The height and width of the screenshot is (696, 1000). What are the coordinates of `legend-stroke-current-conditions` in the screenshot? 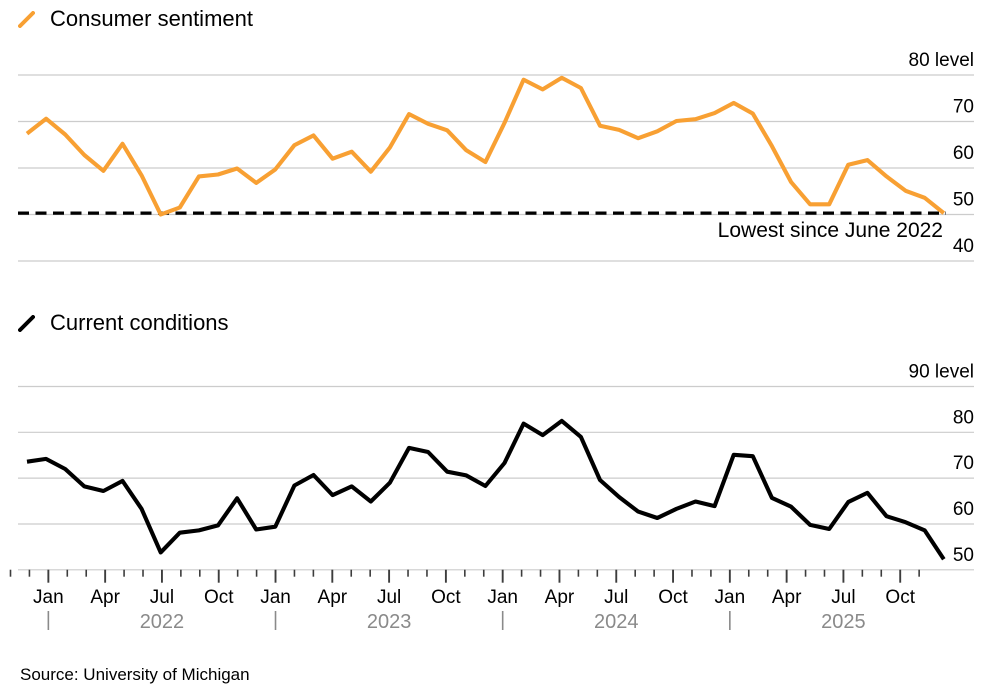 It's located at (26, 323).